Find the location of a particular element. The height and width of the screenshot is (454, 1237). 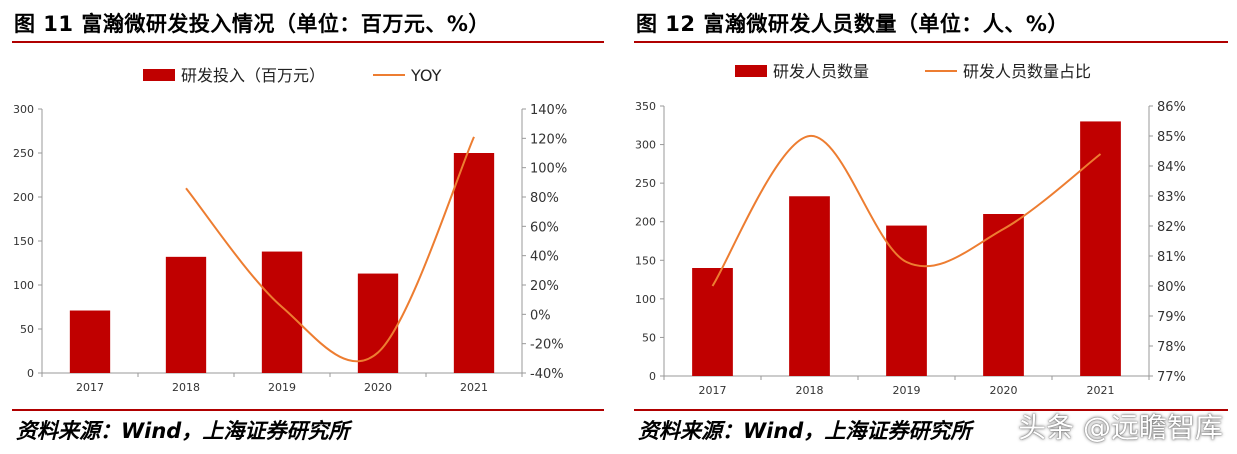

right-tick-label: 140% is located at coordinates (548, 110).